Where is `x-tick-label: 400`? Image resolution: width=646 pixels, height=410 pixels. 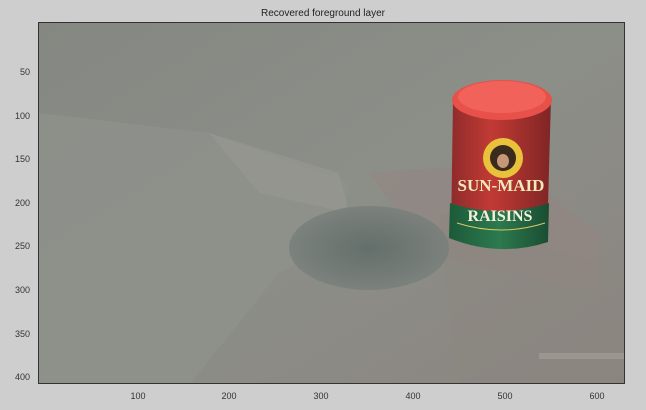
x-tick-label: 400 is located at coordinates (413, 396).